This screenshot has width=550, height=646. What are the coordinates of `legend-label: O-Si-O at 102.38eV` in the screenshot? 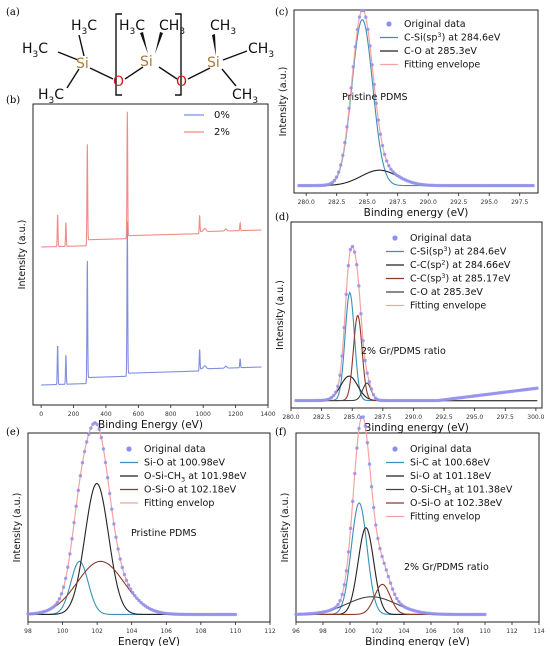 It's located at (456, 503).